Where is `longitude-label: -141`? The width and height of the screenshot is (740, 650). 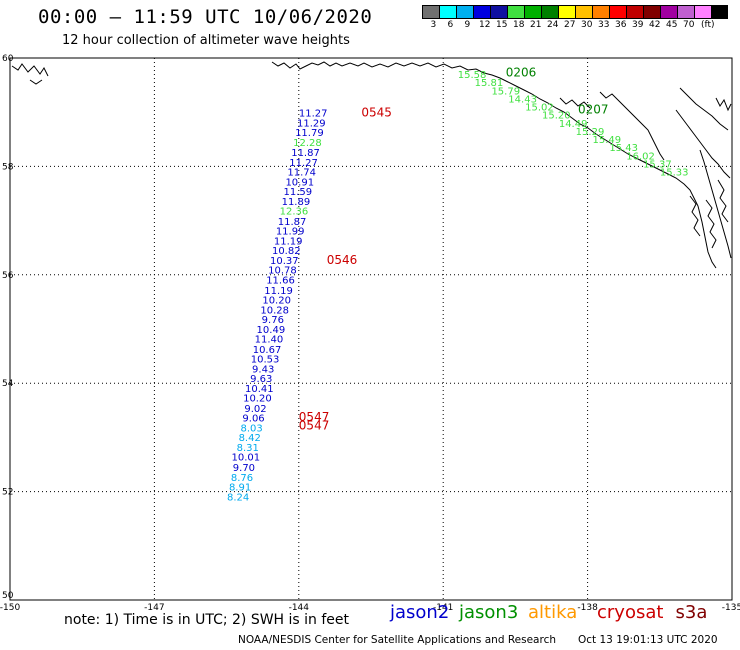
longitude-label: -141 is located at coordinates (443, 608).